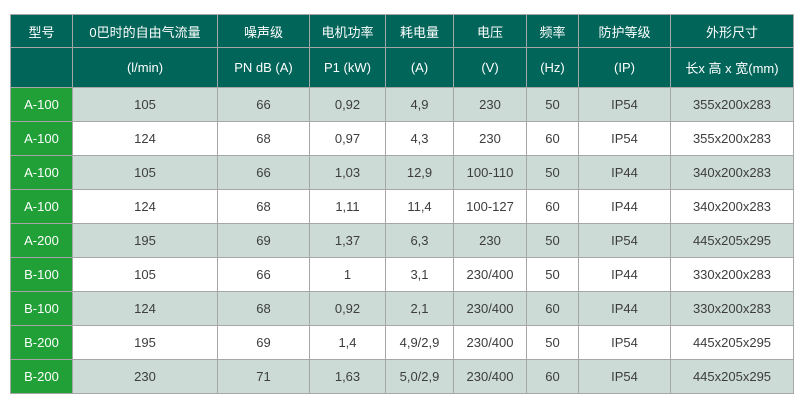  What do you see at coordinates (490, 67) in the screenshot?
I see `unit-voltage: (V)` at bounding box center [490, 67].